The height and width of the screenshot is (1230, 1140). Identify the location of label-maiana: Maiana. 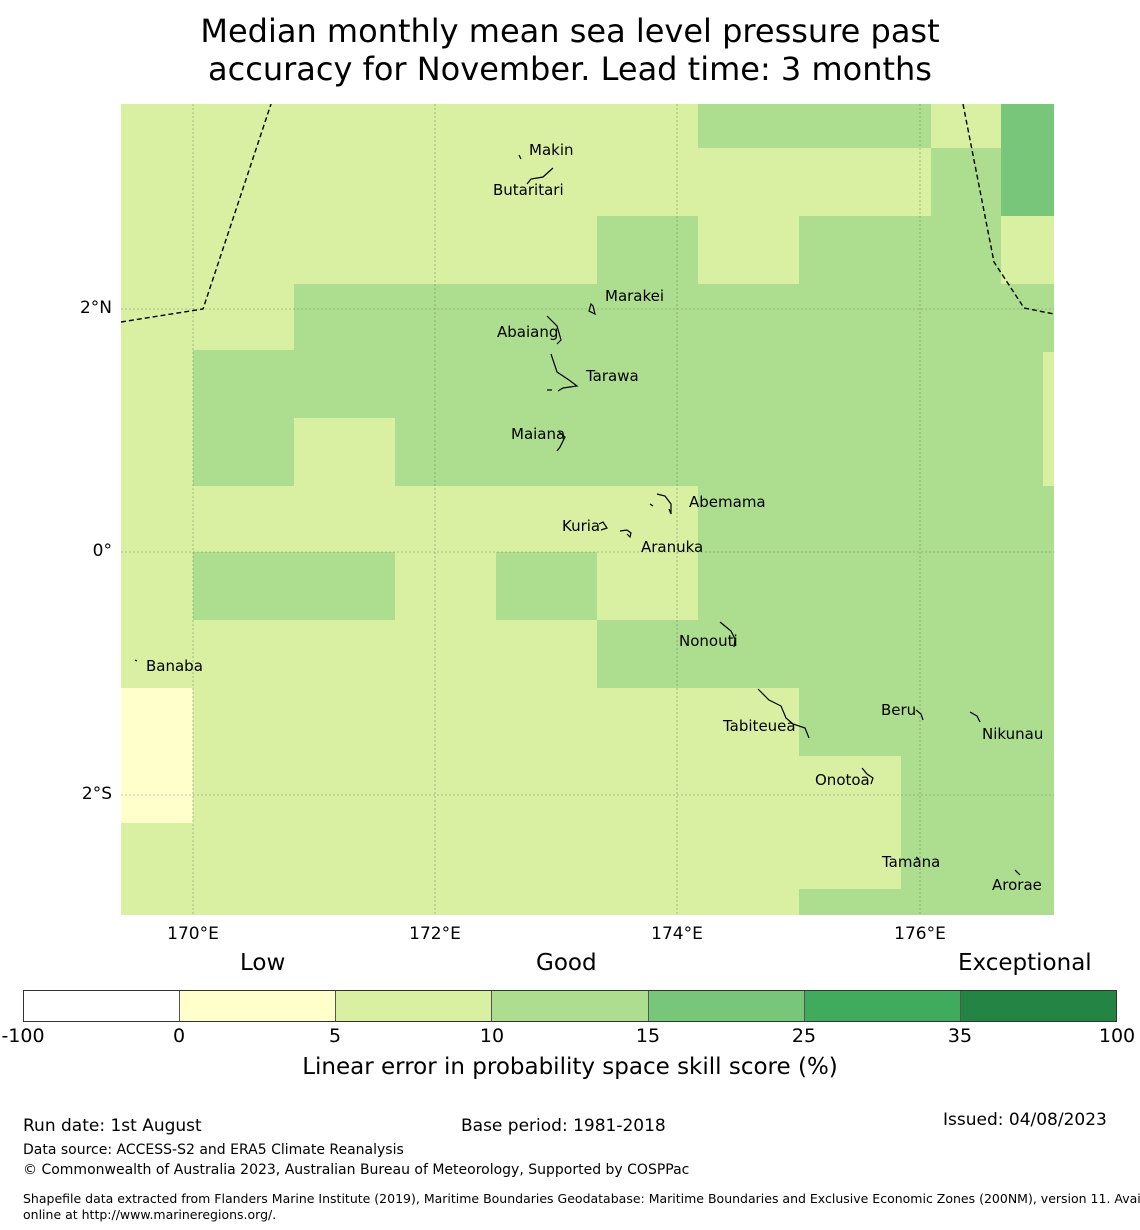
(538, 434).